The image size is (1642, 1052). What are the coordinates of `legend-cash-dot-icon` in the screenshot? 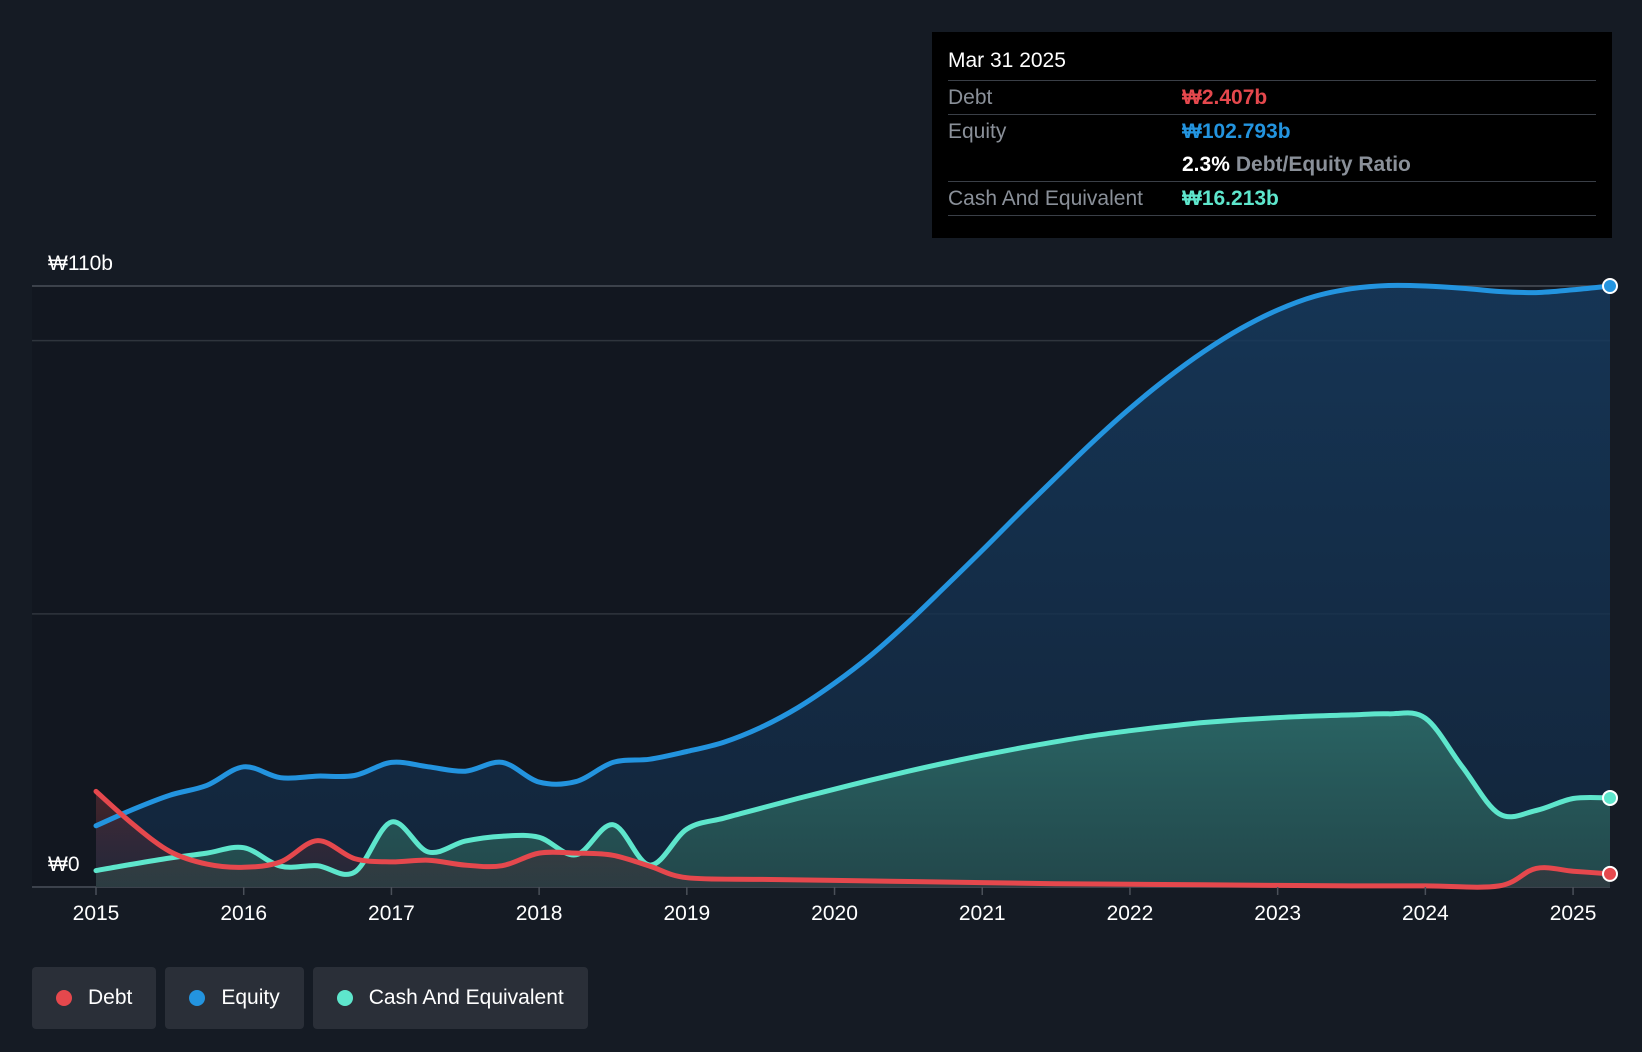 It's located at (344, 998).